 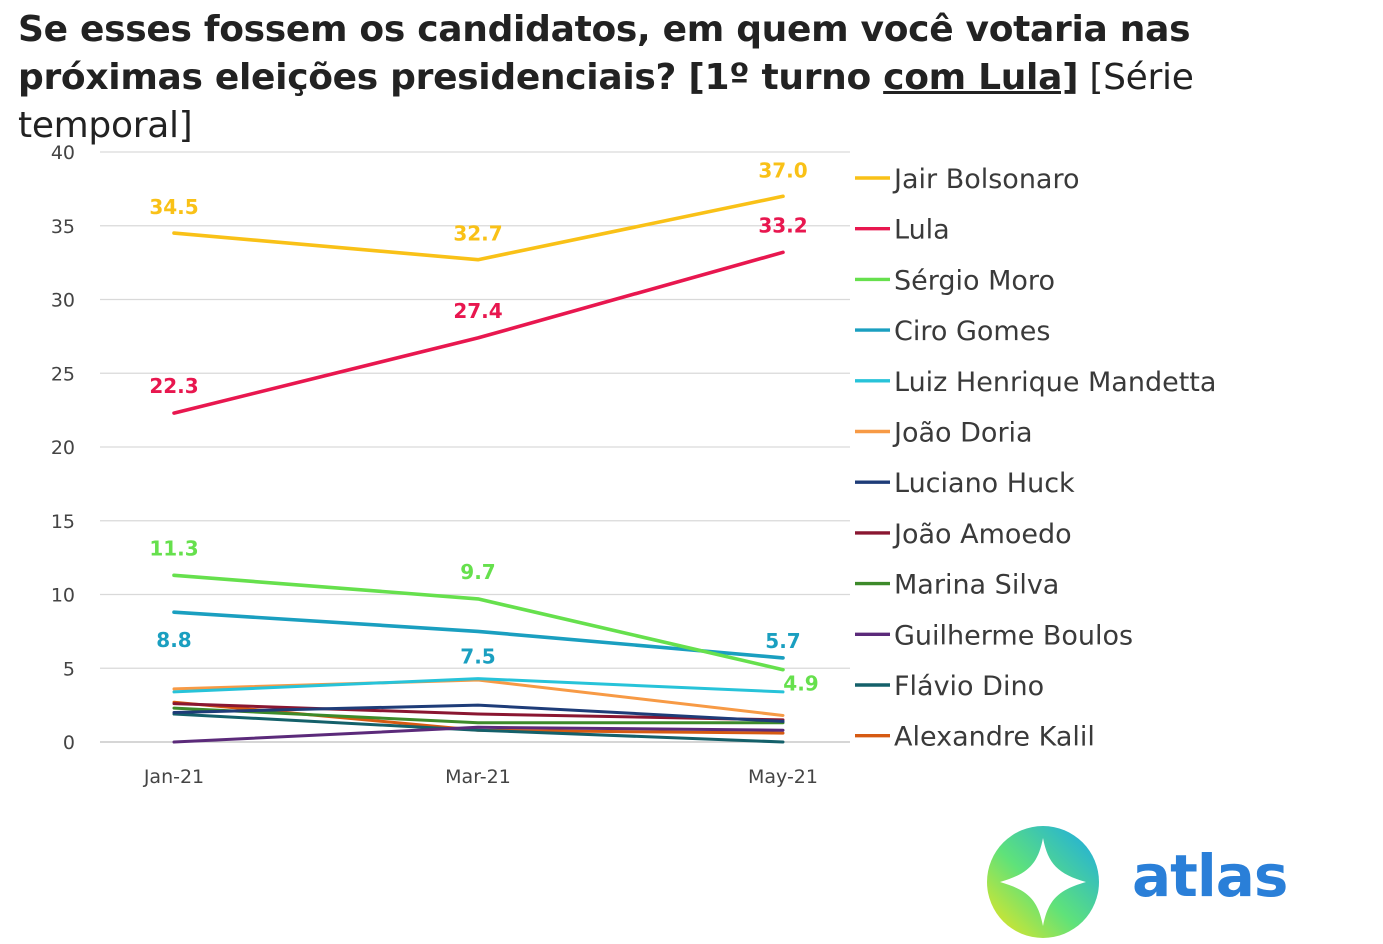 What do you see at coordinates (969, 686) in the screenshot?
I see `legend-label: Flávio Dino` at bounding box center [969, 686].